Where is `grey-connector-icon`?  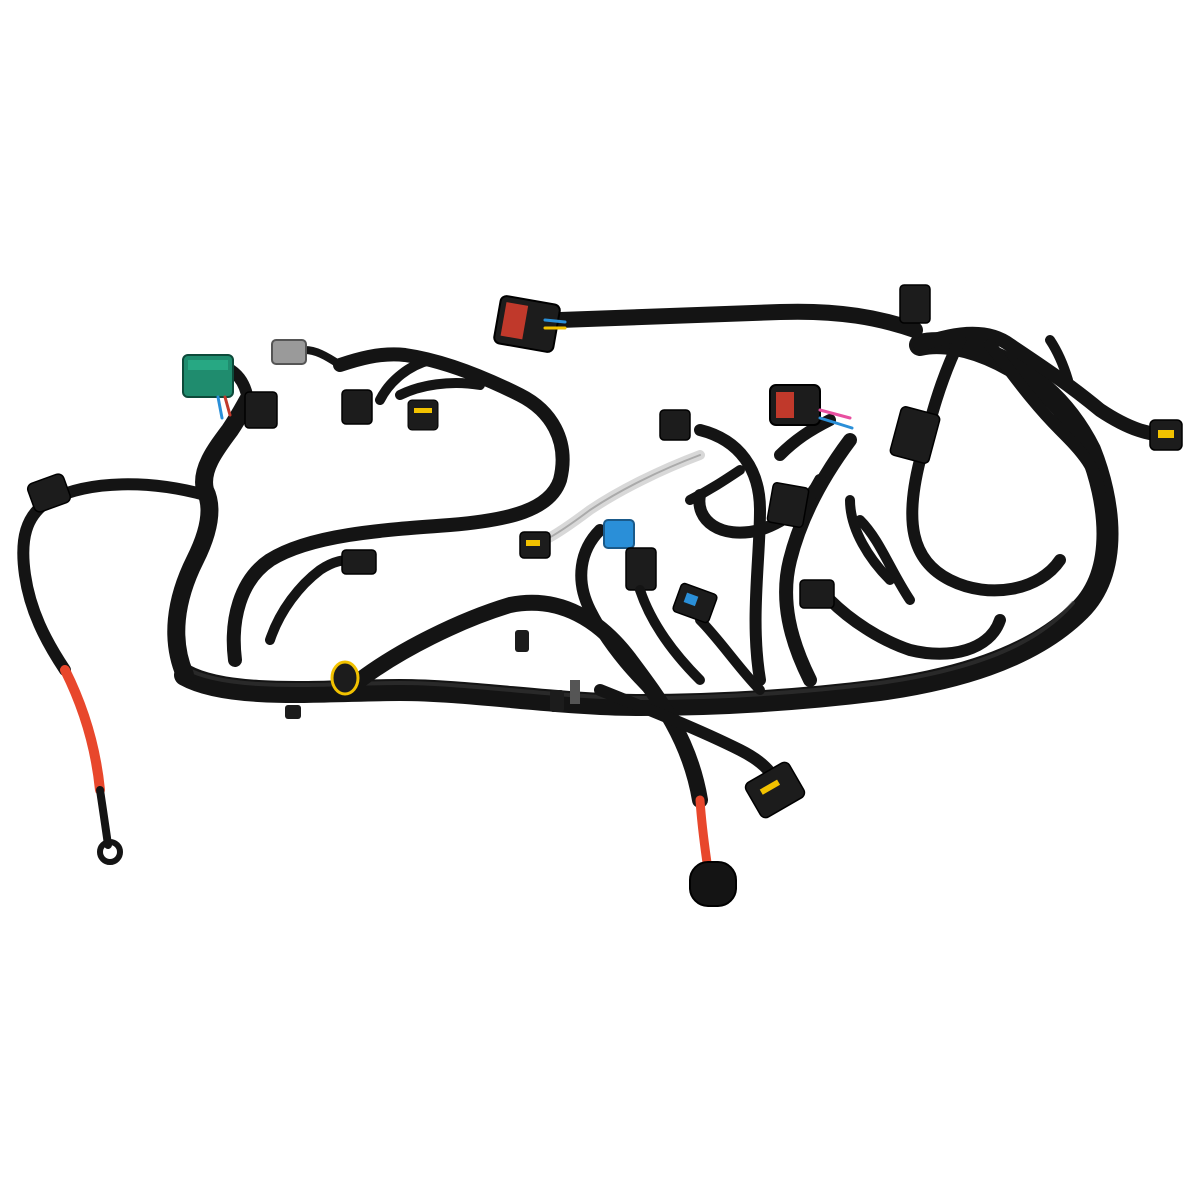
grey-connector-icon is located at coordinates (289, 352).